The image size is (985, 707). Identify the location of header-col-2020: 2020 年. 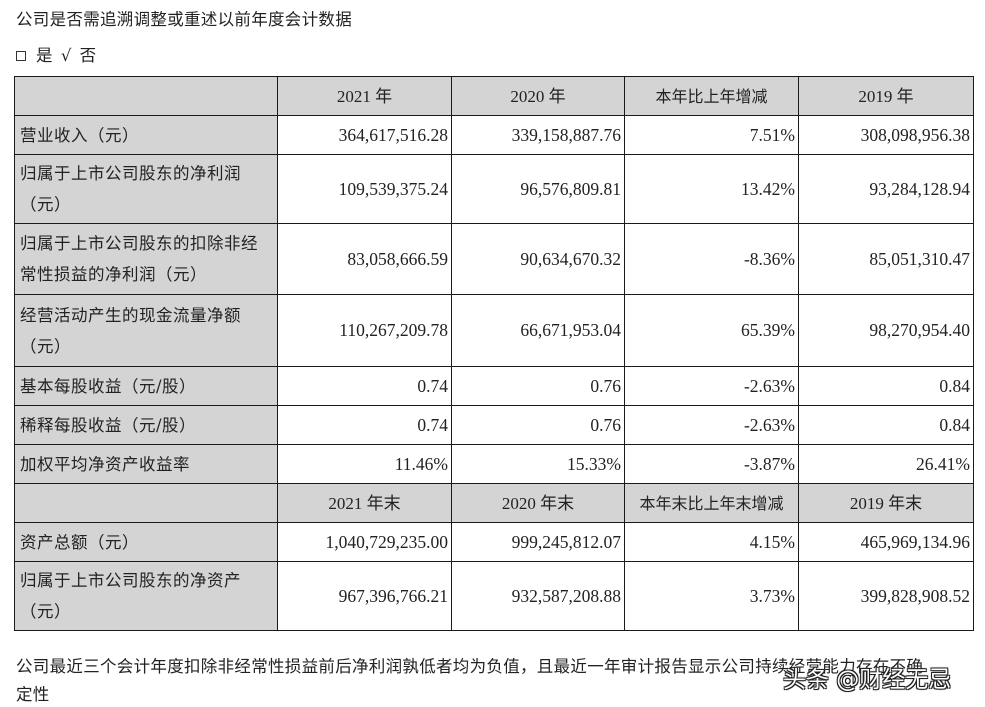
(538, 96).